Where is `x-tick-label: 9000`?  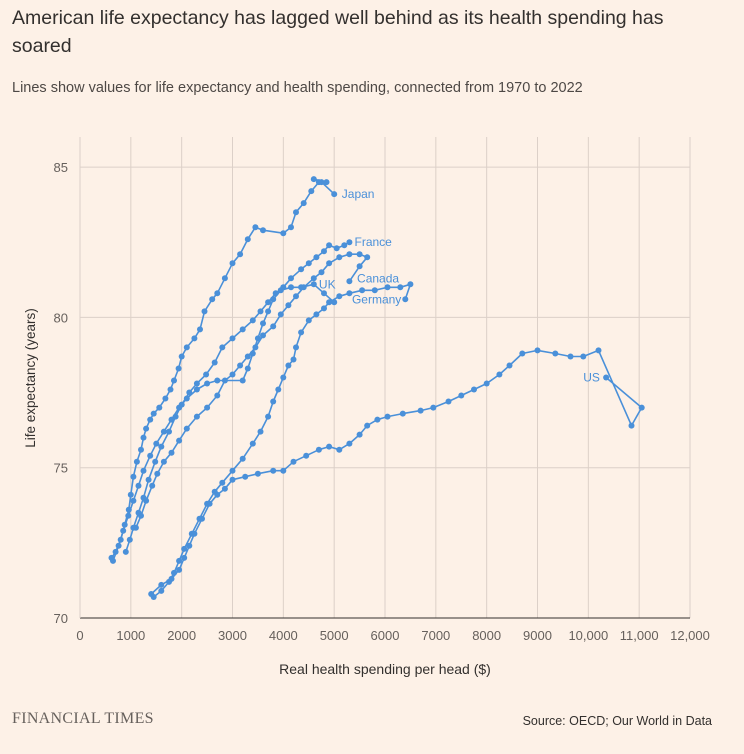
x-tick-label: 9000 is located at coordinates (537, 635).